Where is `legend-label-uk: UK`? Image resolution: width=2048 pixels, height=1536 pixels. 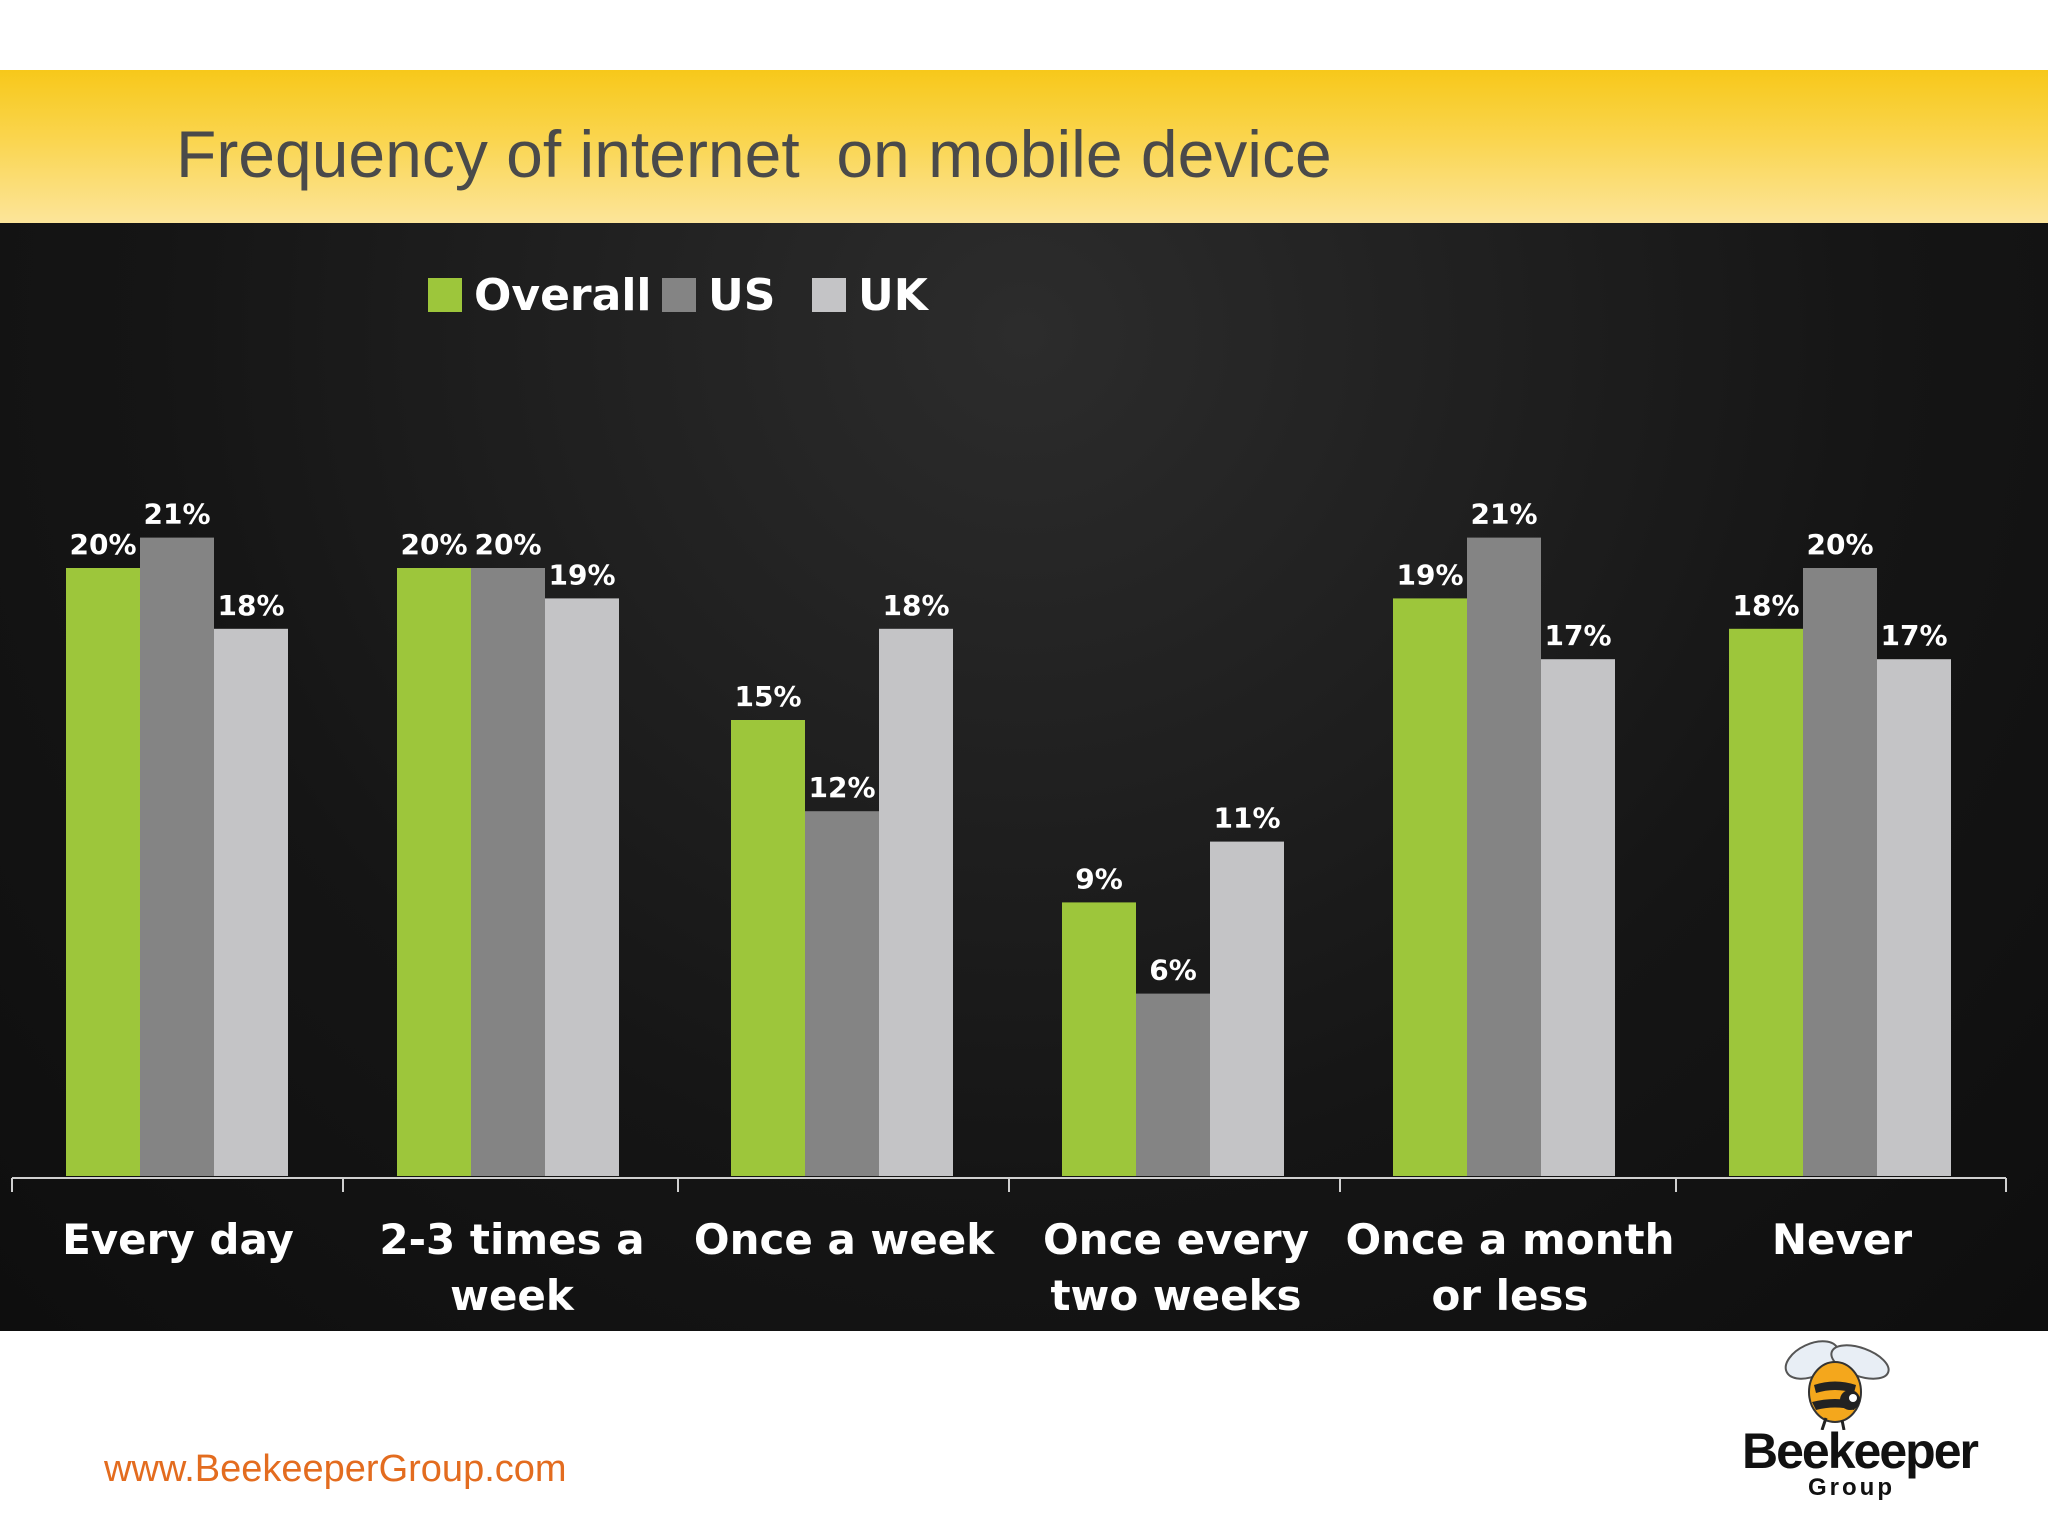
legend-label-uk: UK is located at coordinates (894, 295).